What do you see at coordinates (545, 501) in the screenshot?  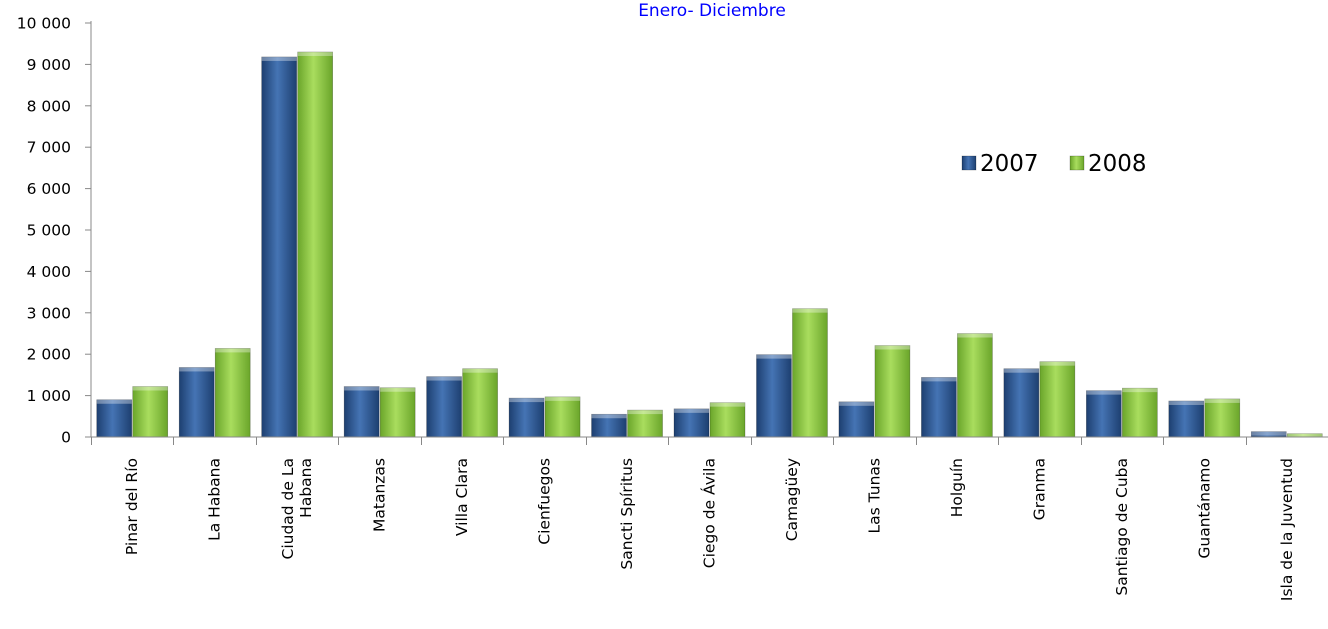 I see `x-category-label: Cienfuegos` at bounding box center [545, 501].